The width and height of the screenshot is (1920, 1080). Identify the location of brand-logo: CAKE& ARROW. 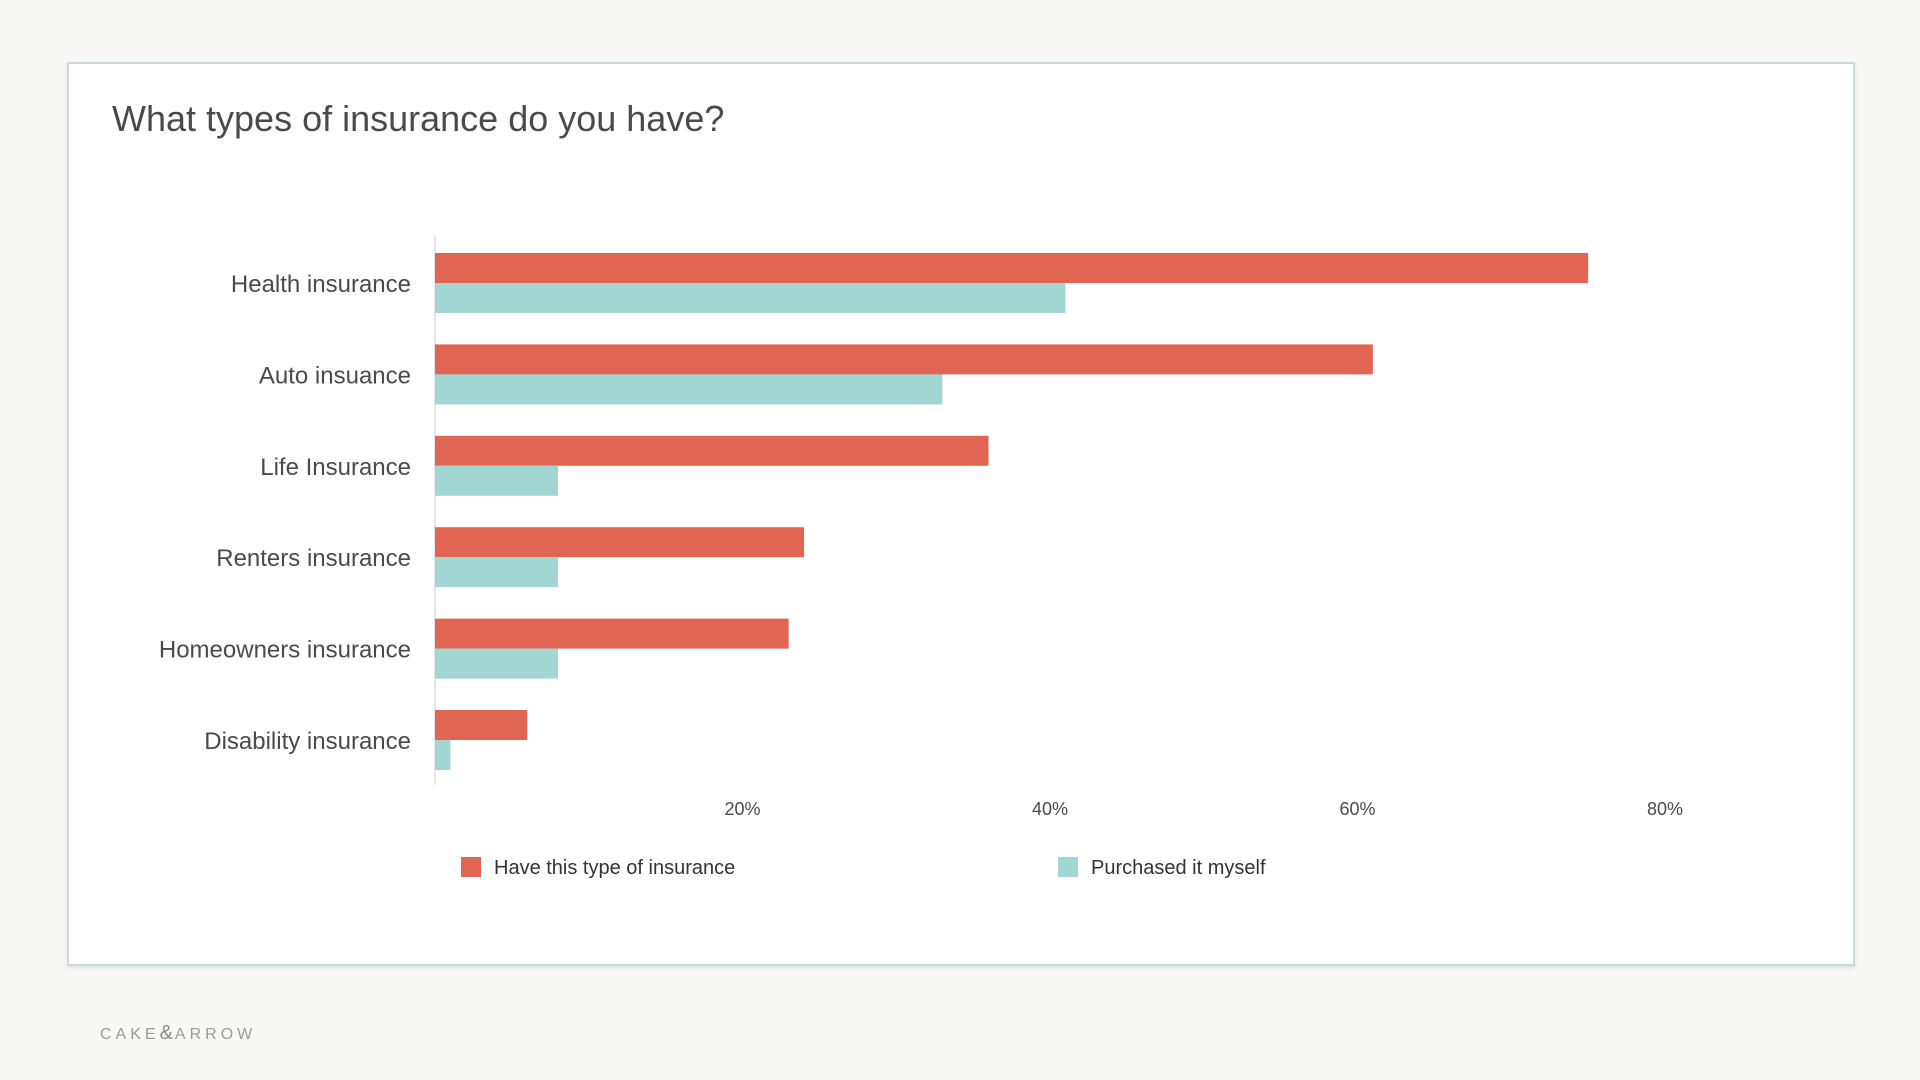
(178, 1033).